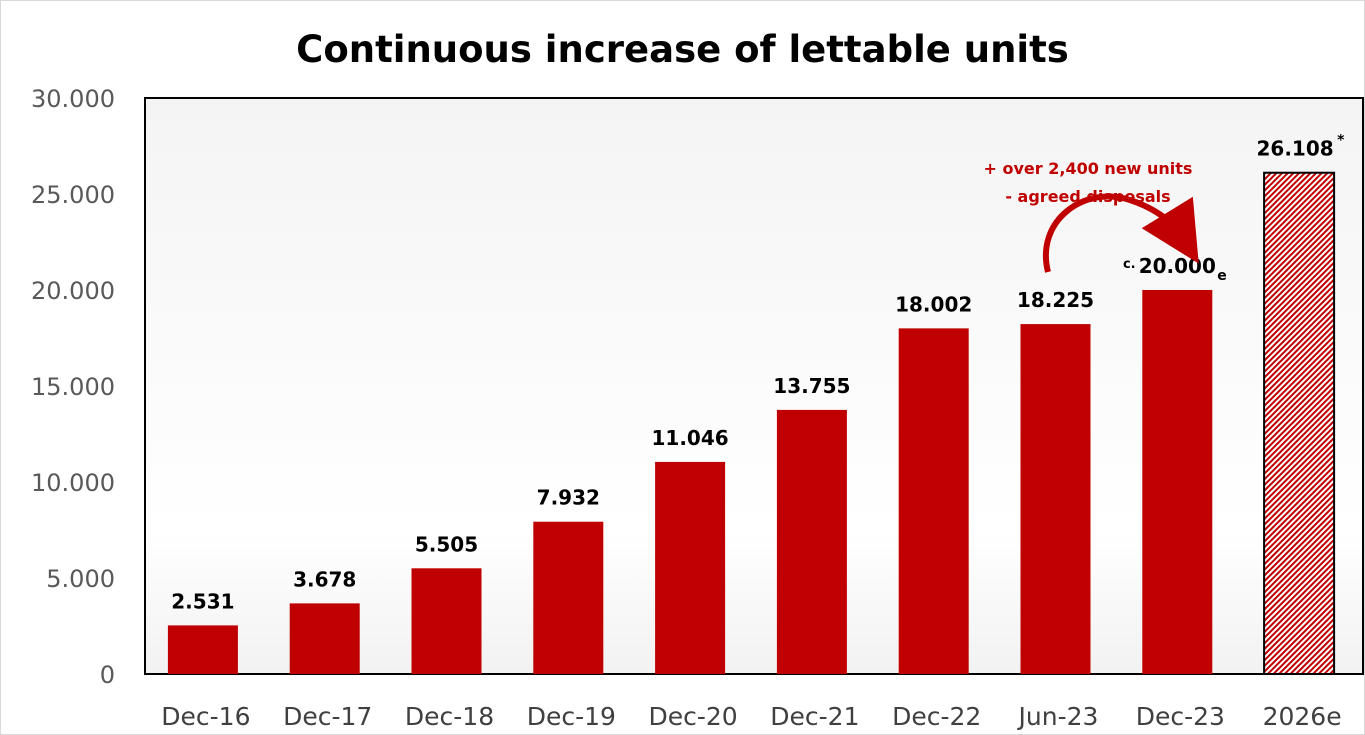 This screenshot has width=1365, height=735. Describe the element at coordinates (1295, 149) in the screenshot. I see `value-label: 26.108` at that location.